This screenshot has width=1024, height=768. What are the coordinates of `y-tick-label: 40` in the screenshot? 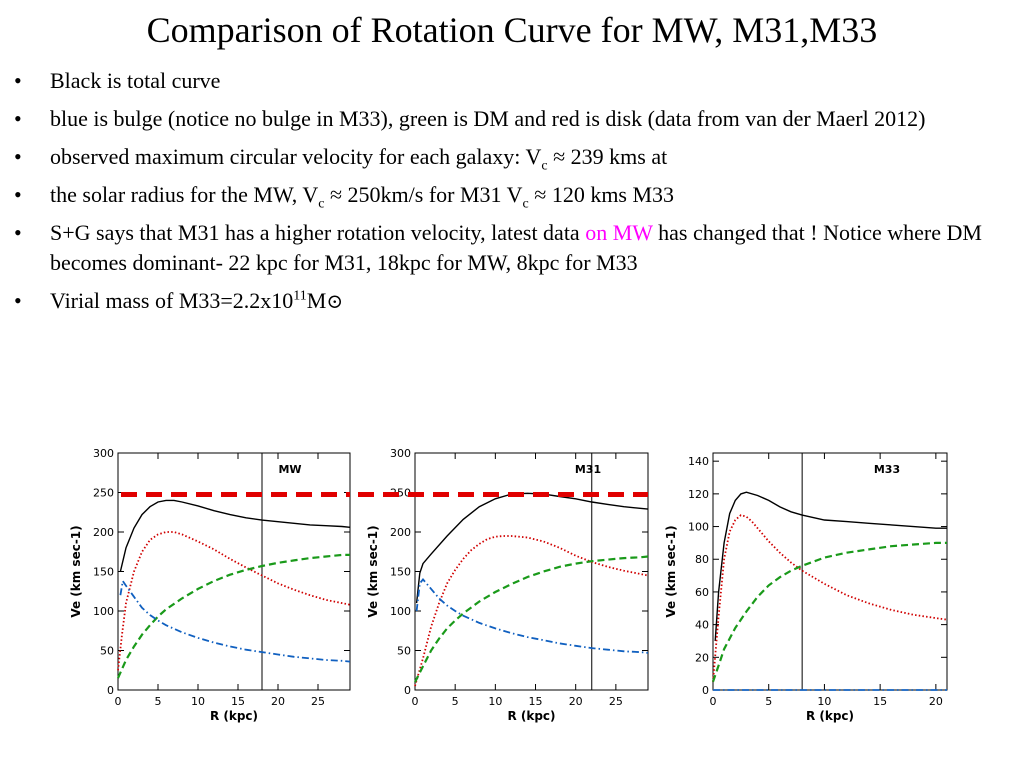 It's located at (702, 625).